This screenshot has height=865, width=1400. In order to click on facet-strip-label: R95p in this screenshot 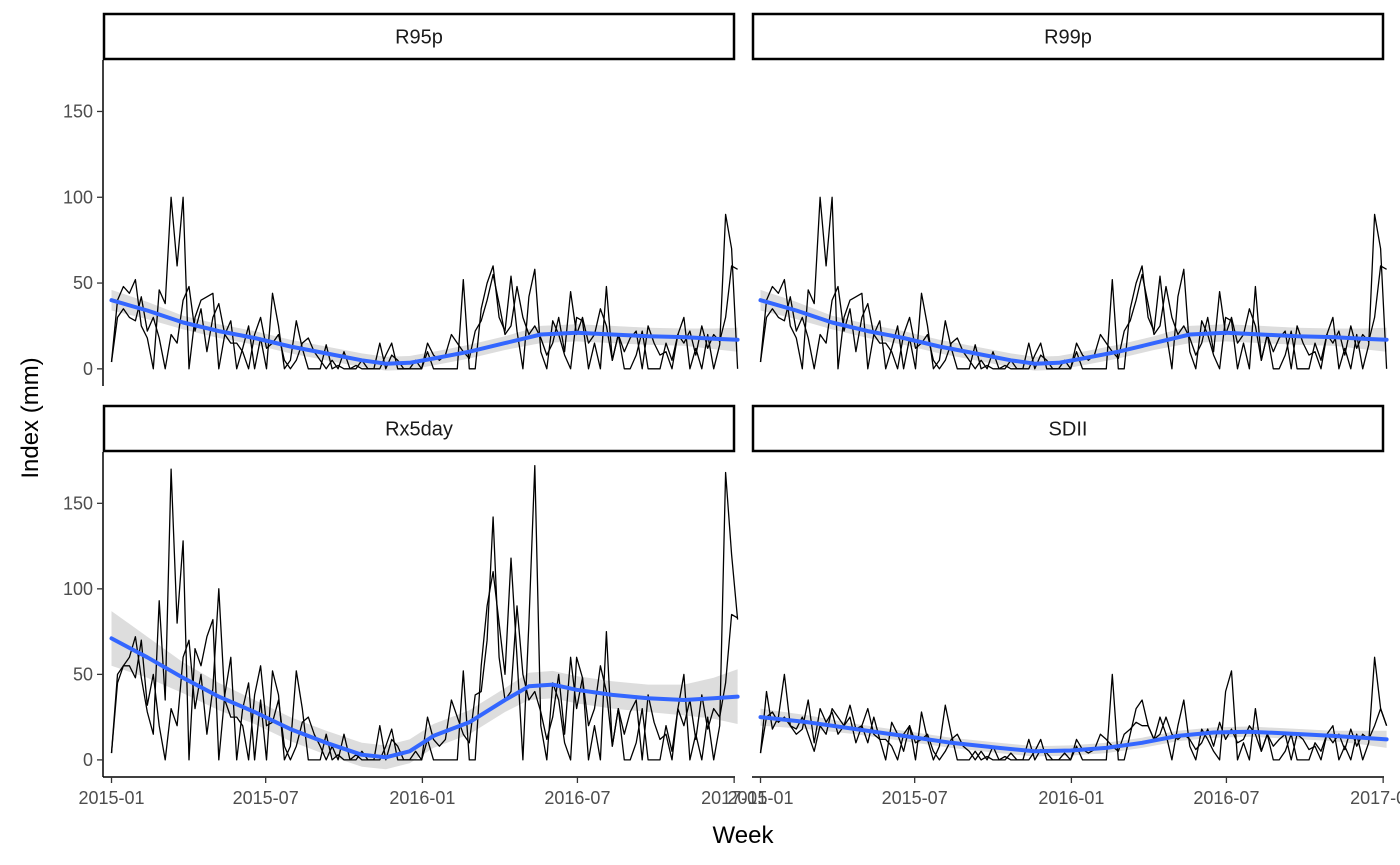, I will do `click(419, 38)`.